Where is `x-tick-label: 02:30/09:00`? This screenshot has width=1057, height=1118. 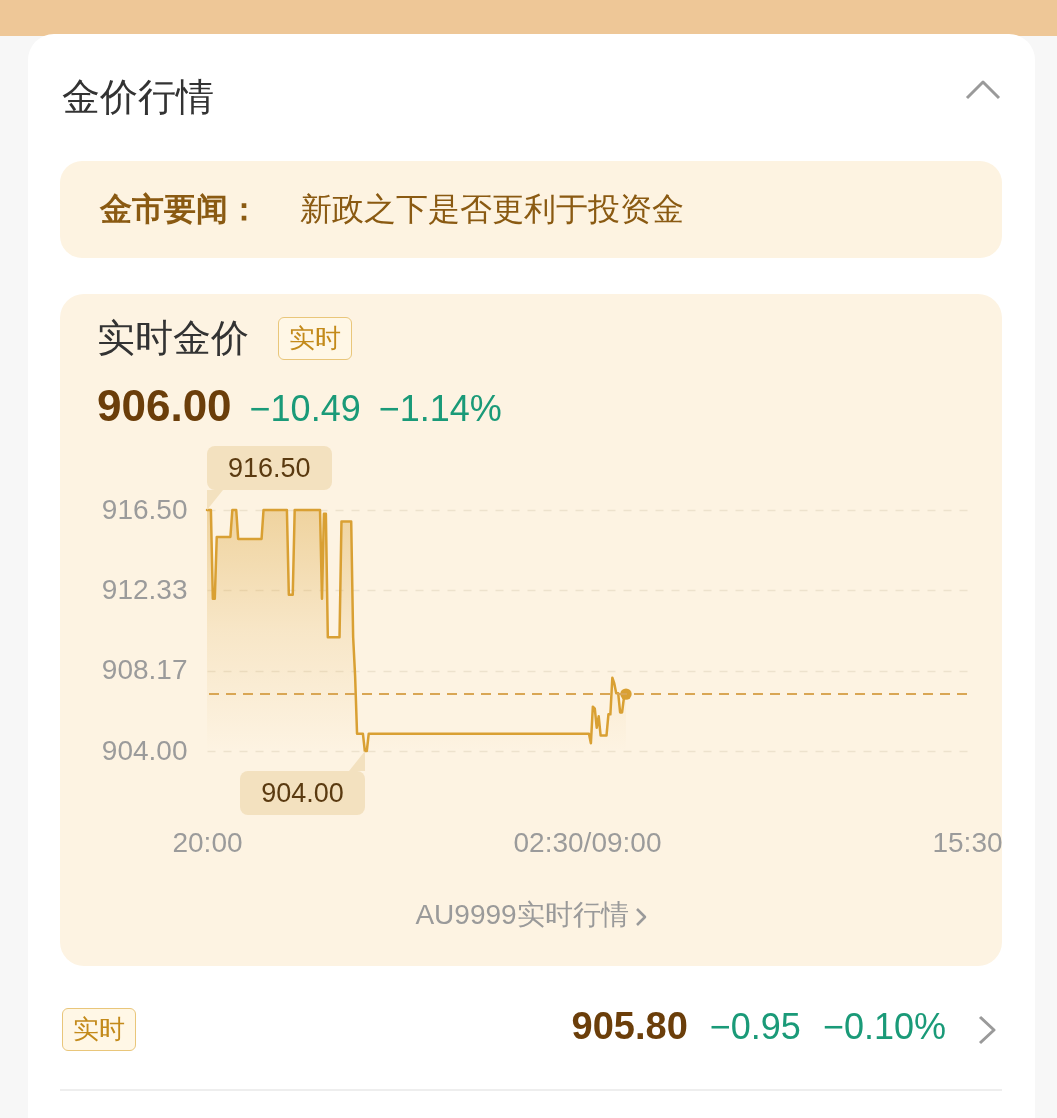 x-tick-label: 02:30/09:00 is located at coordinates (587, 842).